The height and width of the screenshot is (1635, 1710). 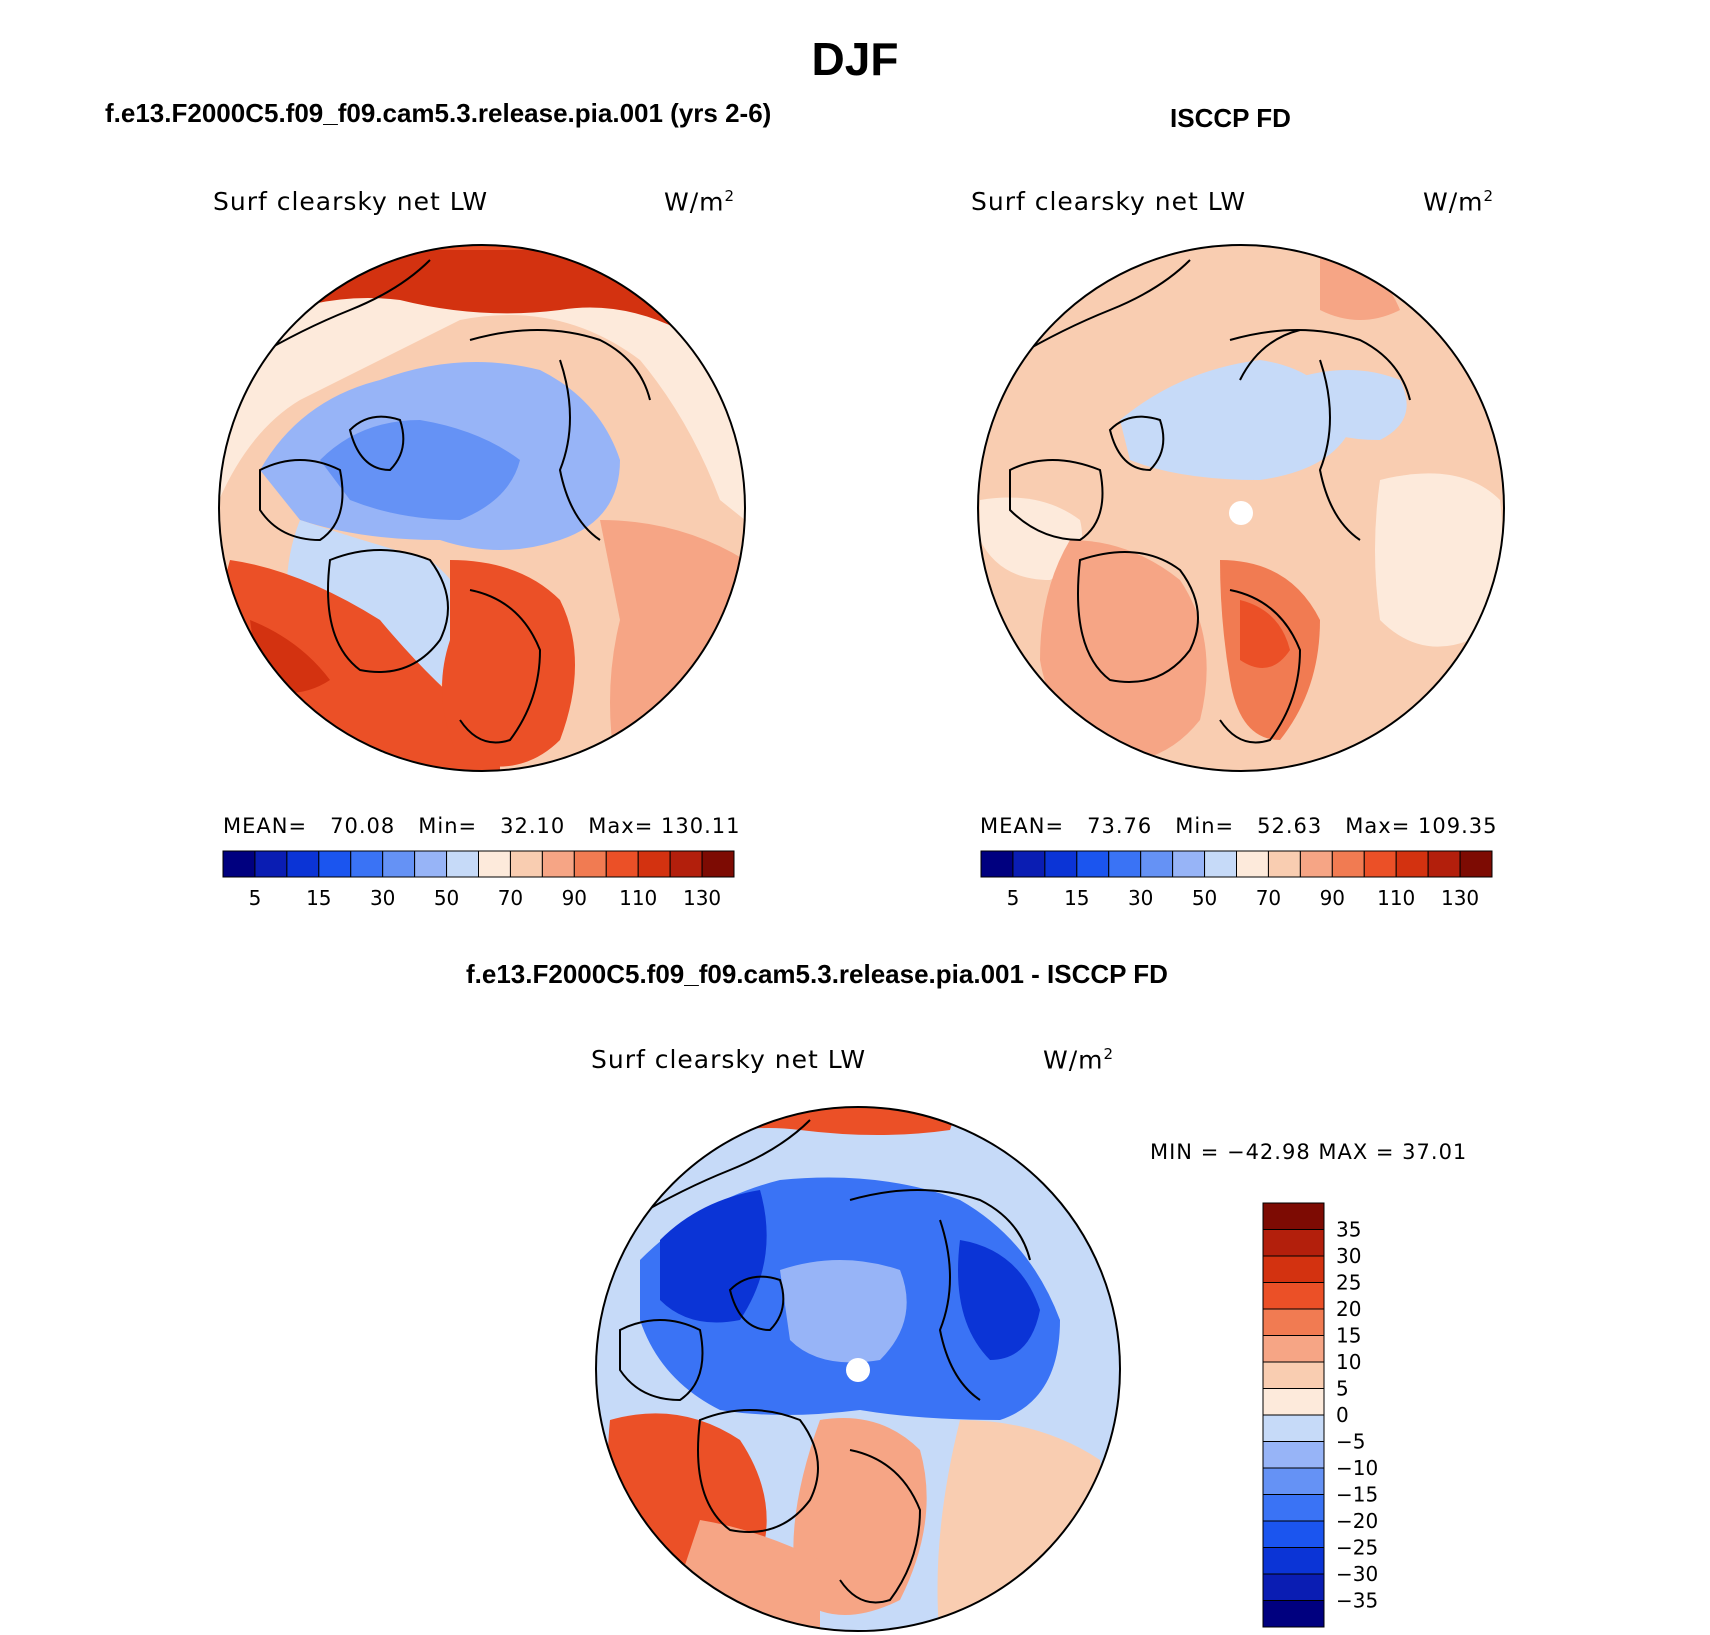 What do you see at coordinates (478, 880) in the screenshot?
I see `model-colorbar: 5 15 30 50 70 90 110 130` at bounding box center [478, 880].